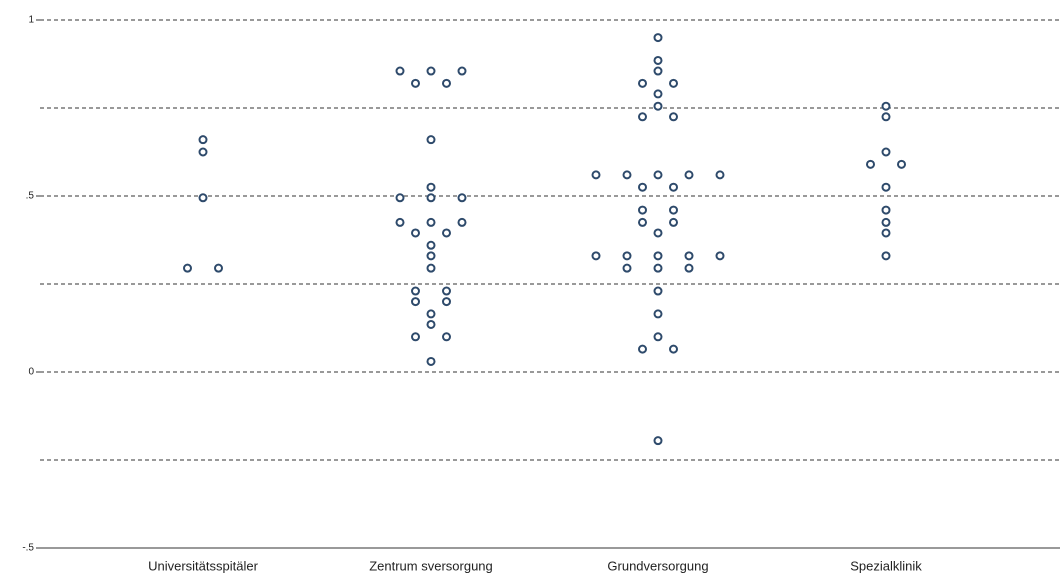 This screenshot has width=1060, height=580. Describe the element at coordinates (31, 372) in the screenshot. I see `y-tick-label: 0` at that location.